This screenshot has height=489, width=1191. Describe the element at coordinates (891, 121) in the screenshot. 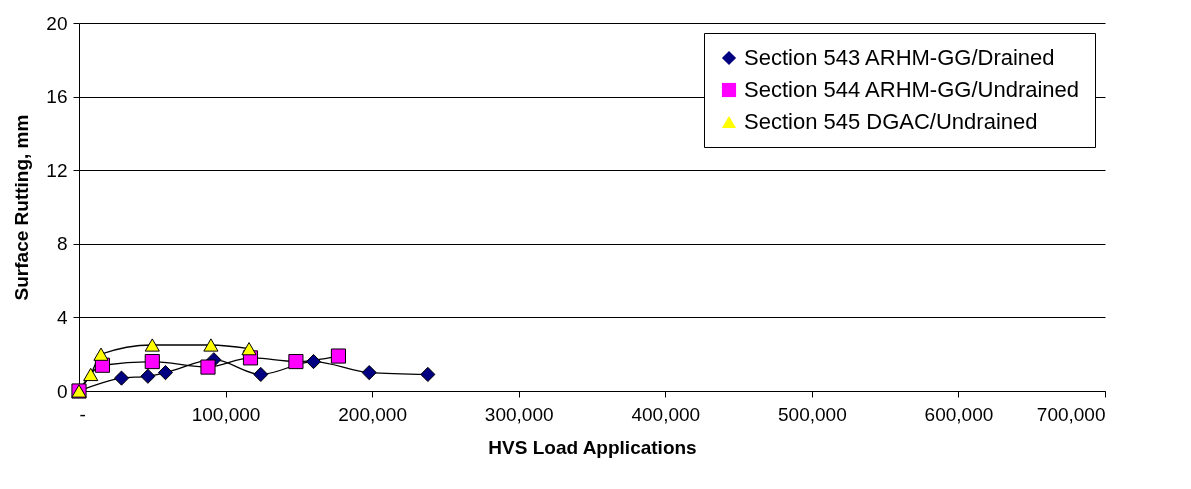

I see `legend-label: Section 545 DGAC/Undrained` at that location.